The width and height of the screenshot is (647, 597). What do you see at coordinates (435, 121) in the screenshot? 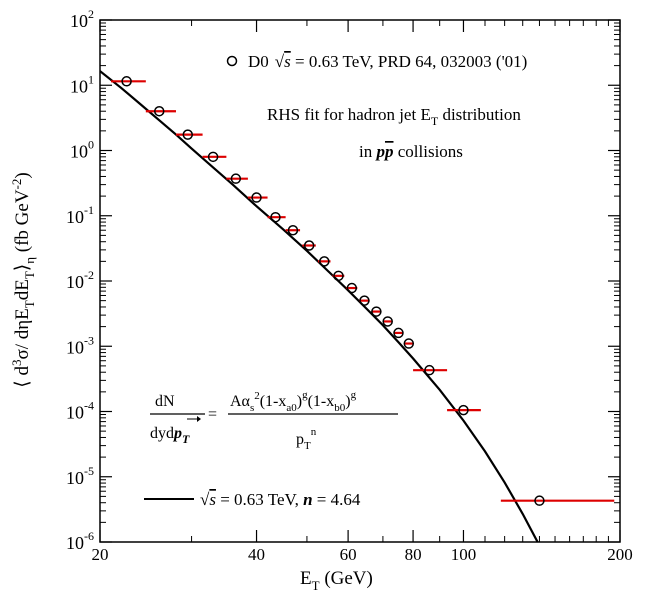
I see `fit-description-line1-sub: T` at bounding box center [435, 121].